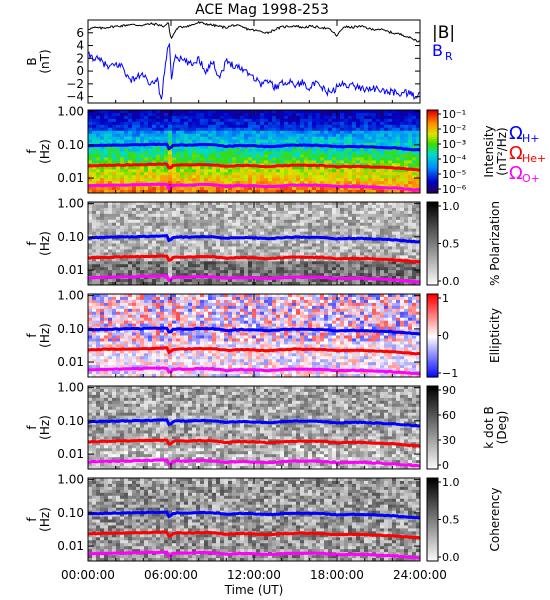 This screenshot has height=600, width=550. What do you see at coordinates (45, 61) in the screenshot?
I see `ylabel-unit: (nT)` at bounding box center [45, 61].